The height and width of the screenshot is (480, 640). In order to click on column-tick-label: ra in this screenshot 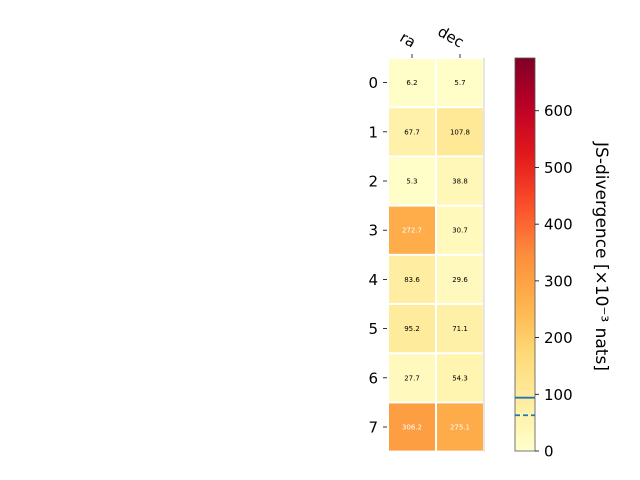, I will do `click(408, 39)`.